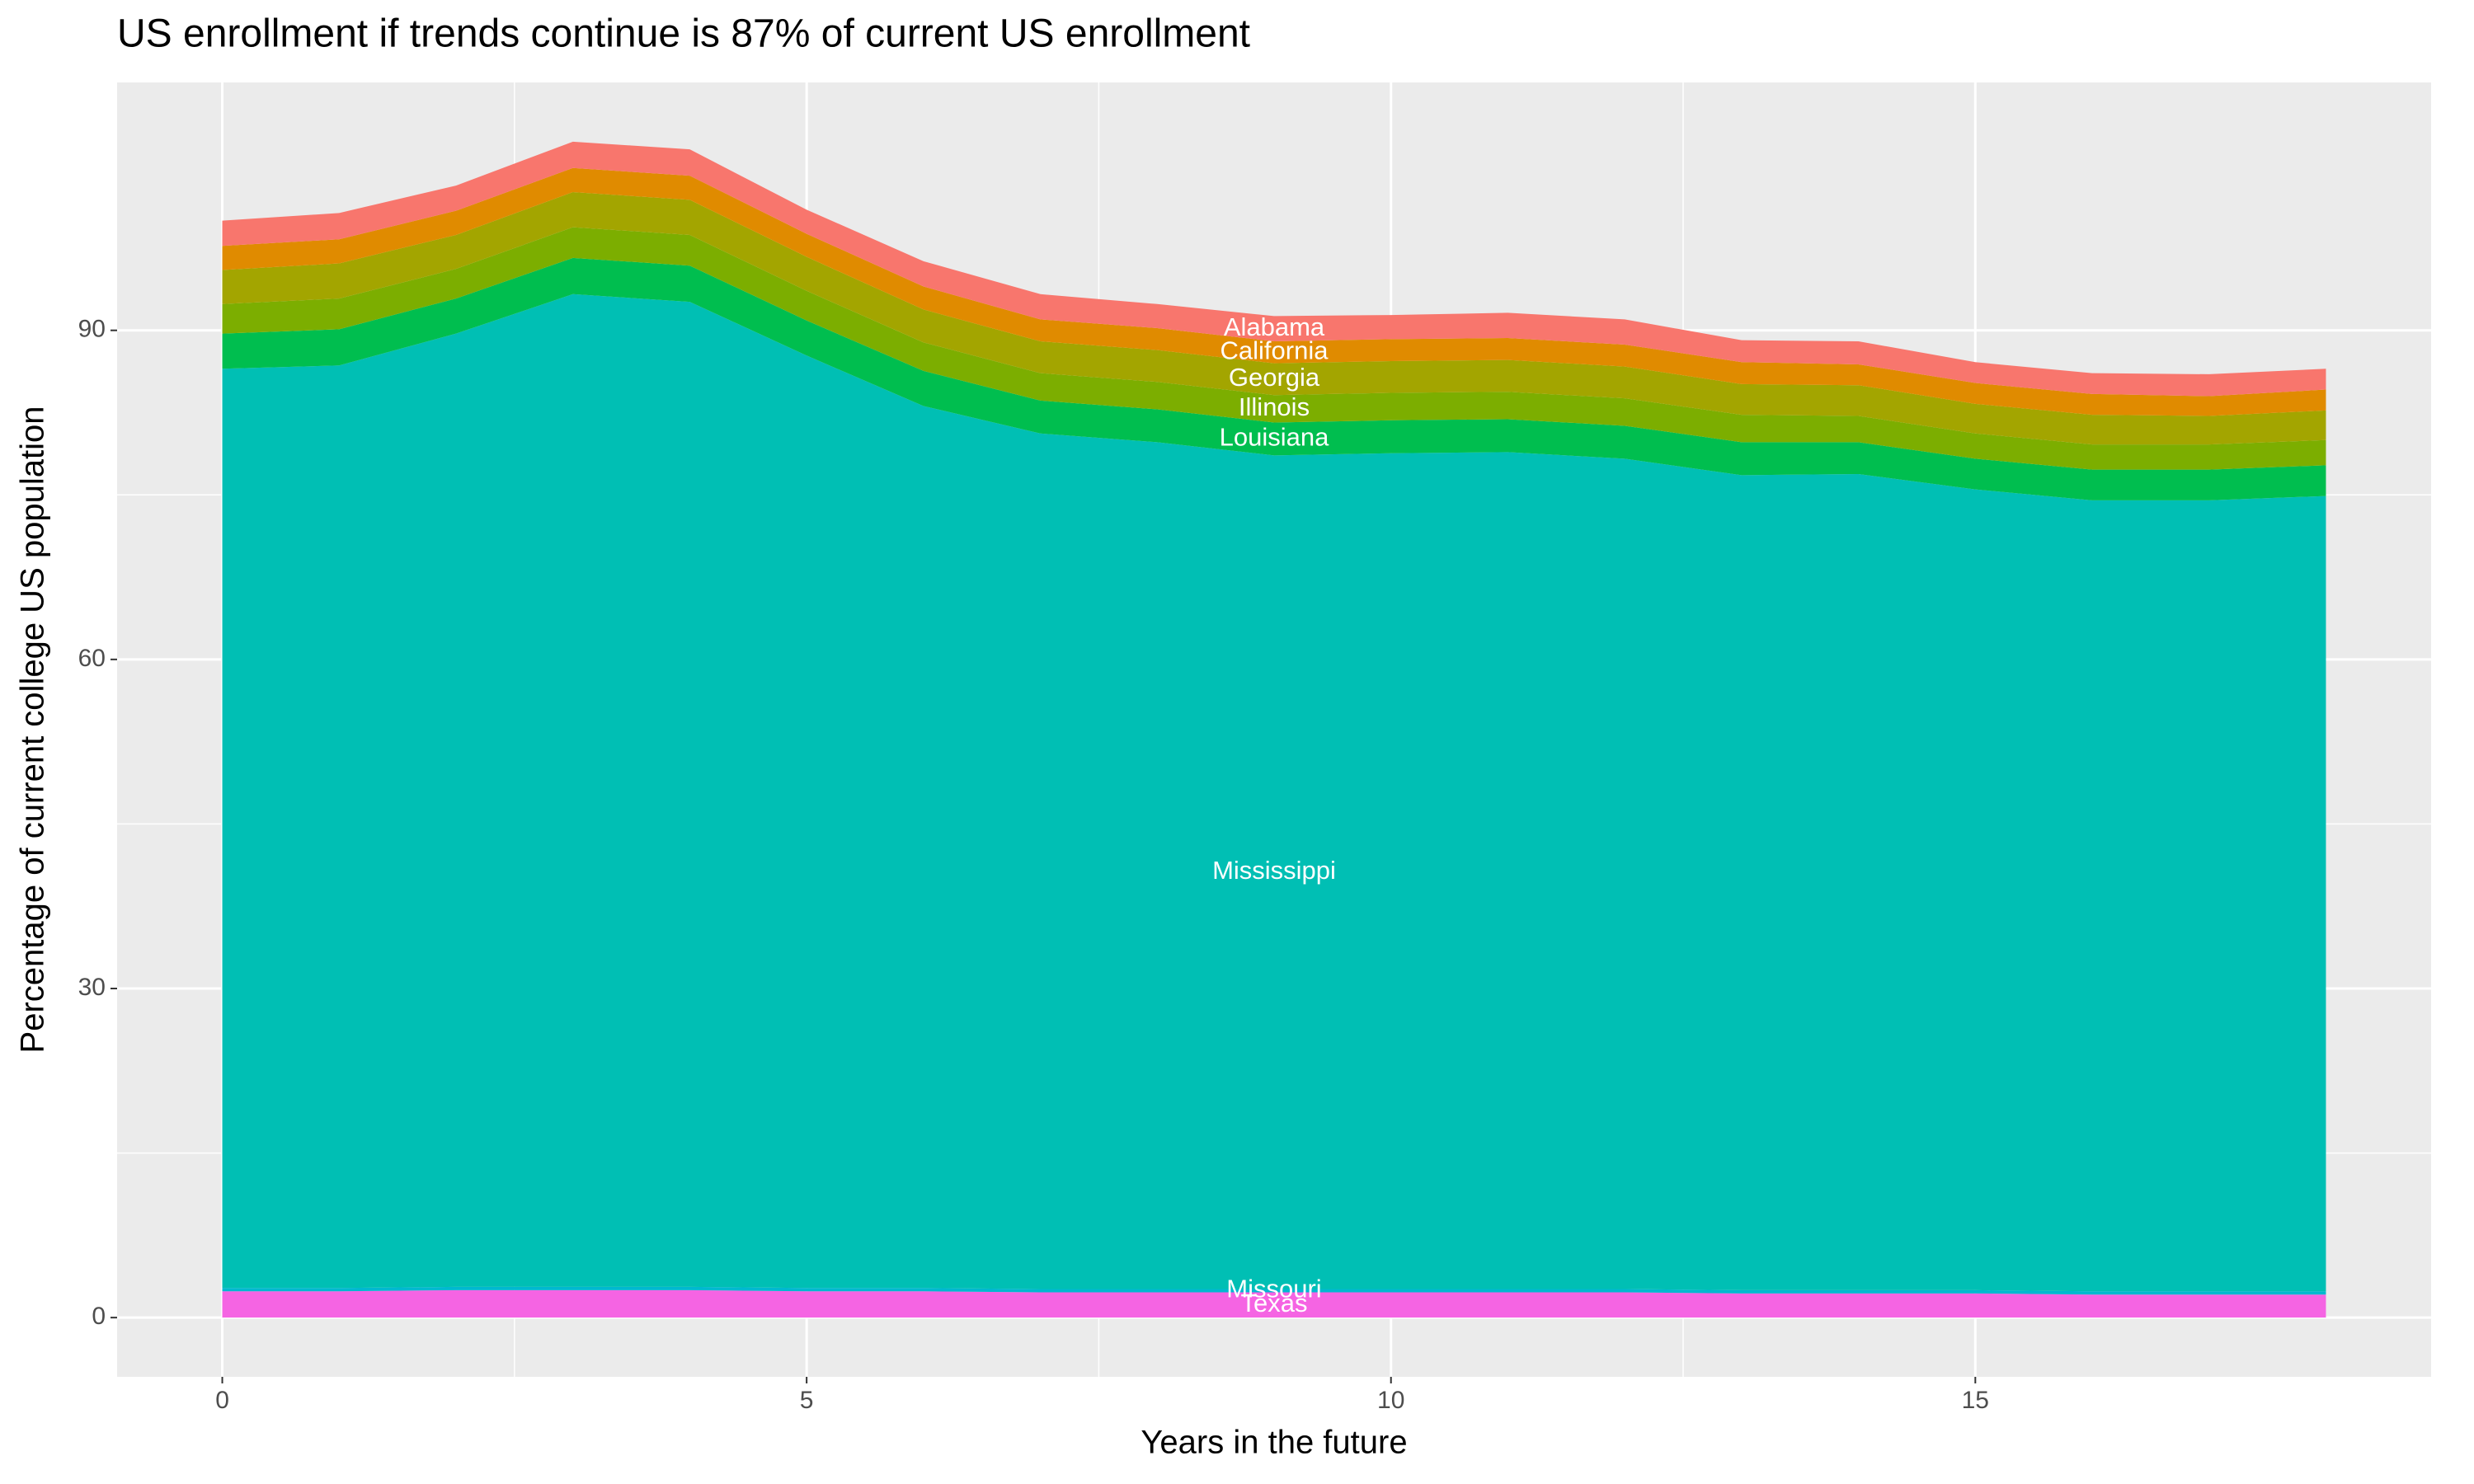 Image resolution: width=2474 pixels, height=1484 pixels. I want to click on area-label: Mississippi, so click(1274, 870).